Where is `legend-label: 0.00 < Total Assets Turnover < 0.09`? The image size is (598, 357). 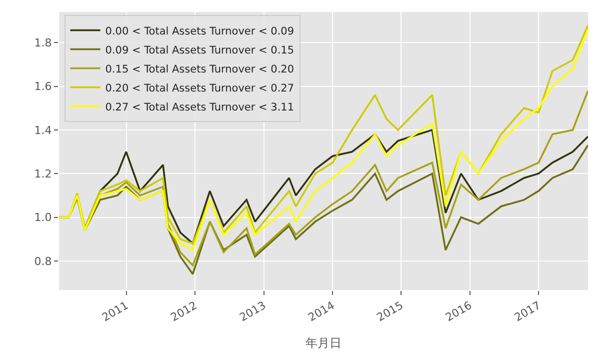
legend-label: 0.00 < Total Assets Turnover < 0.09 is located at coordinates (199, 31).